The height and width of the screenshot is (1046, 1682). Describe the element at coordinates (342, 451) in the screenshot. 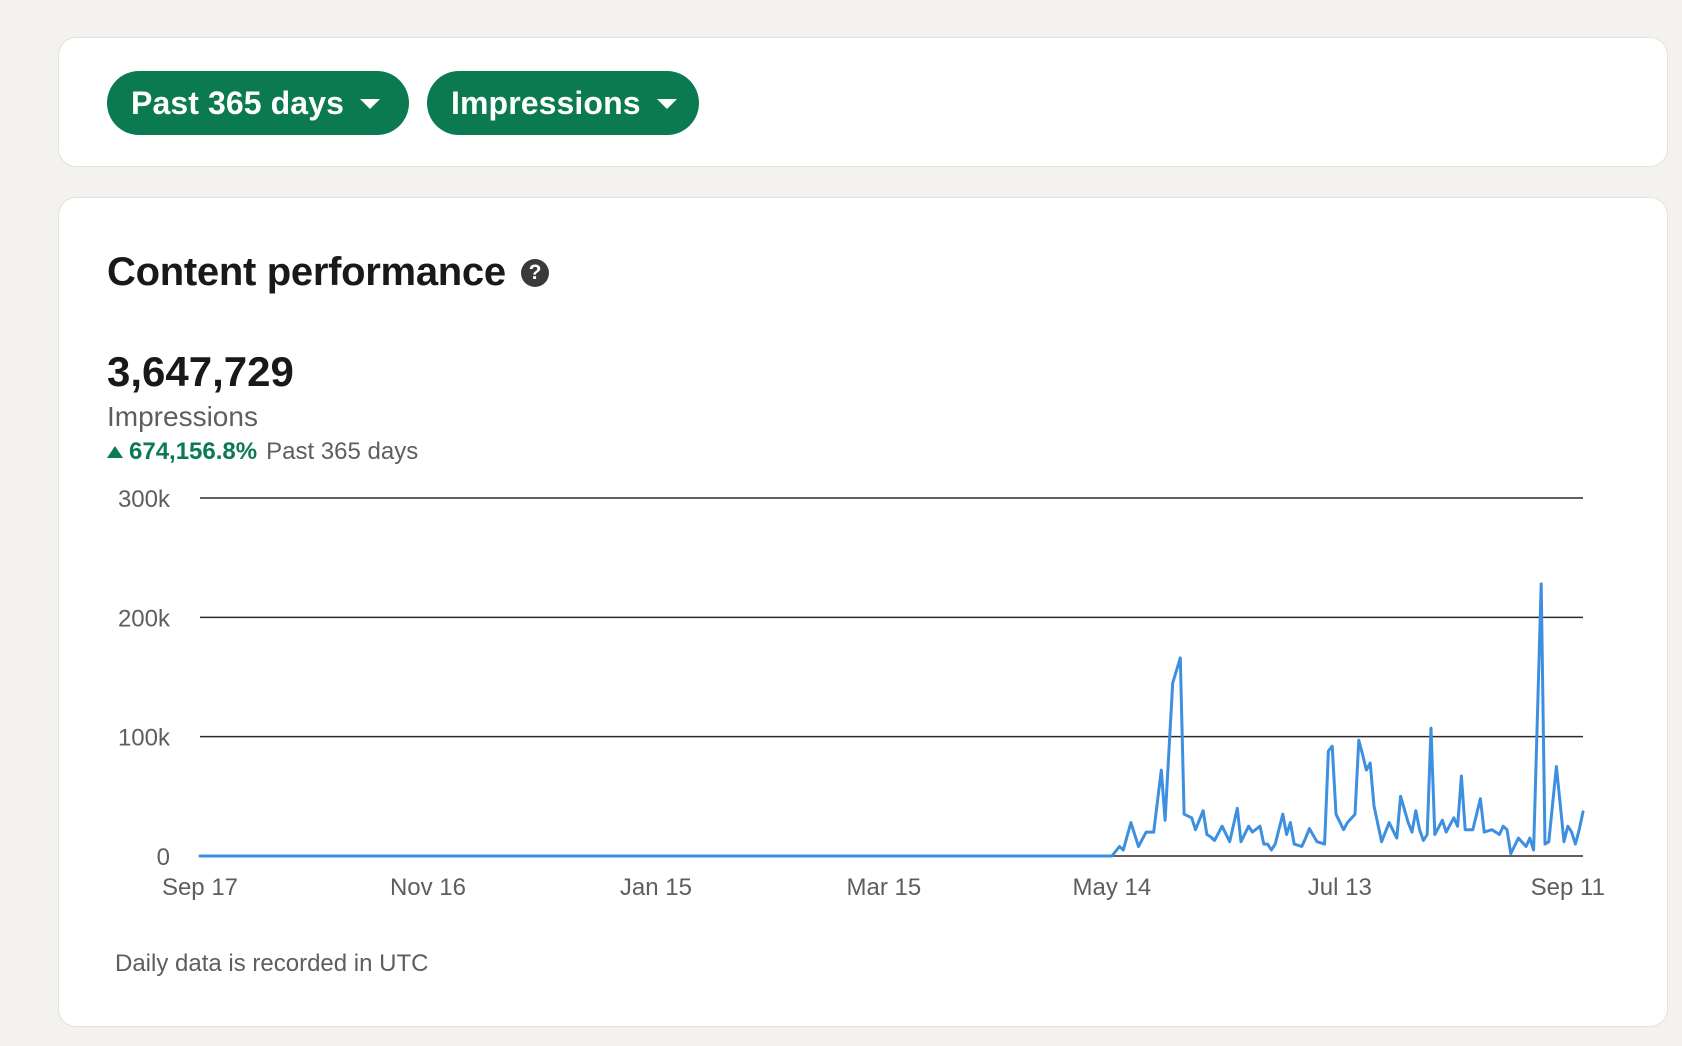

I see `change-period: Past 365 days` at that location.